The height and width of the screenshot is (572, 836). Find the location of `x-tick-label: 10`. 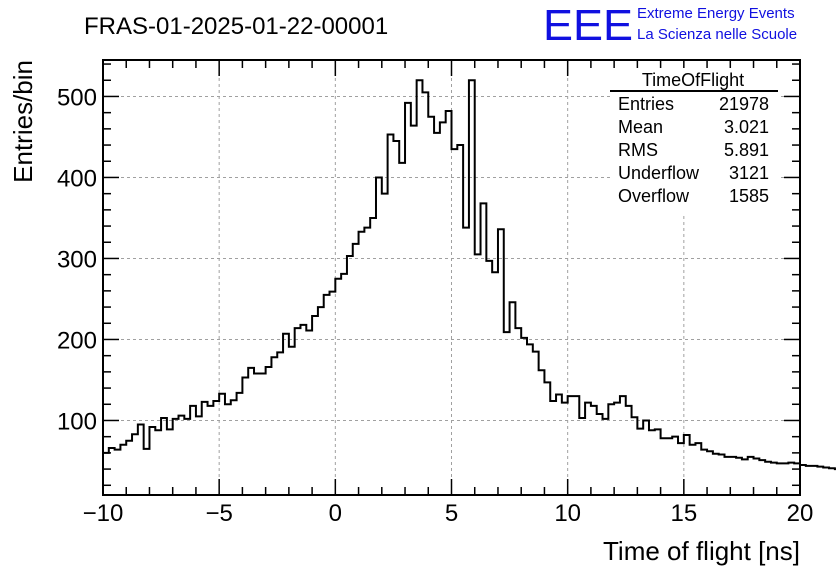

x-tick-label: 10 is located at coordinates (567, 513).